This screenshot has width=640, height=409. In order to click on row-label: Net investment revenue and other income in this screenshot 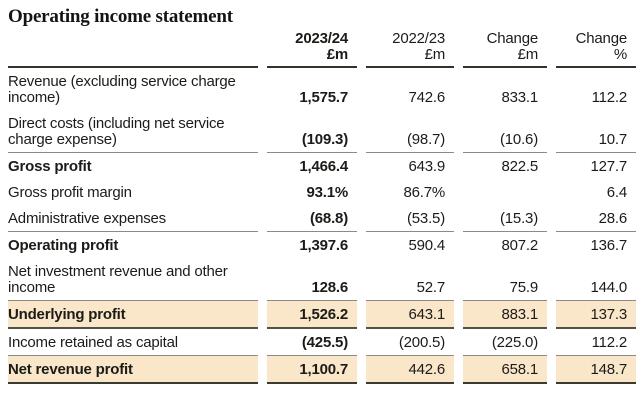, I will do `click(133, 279)`.